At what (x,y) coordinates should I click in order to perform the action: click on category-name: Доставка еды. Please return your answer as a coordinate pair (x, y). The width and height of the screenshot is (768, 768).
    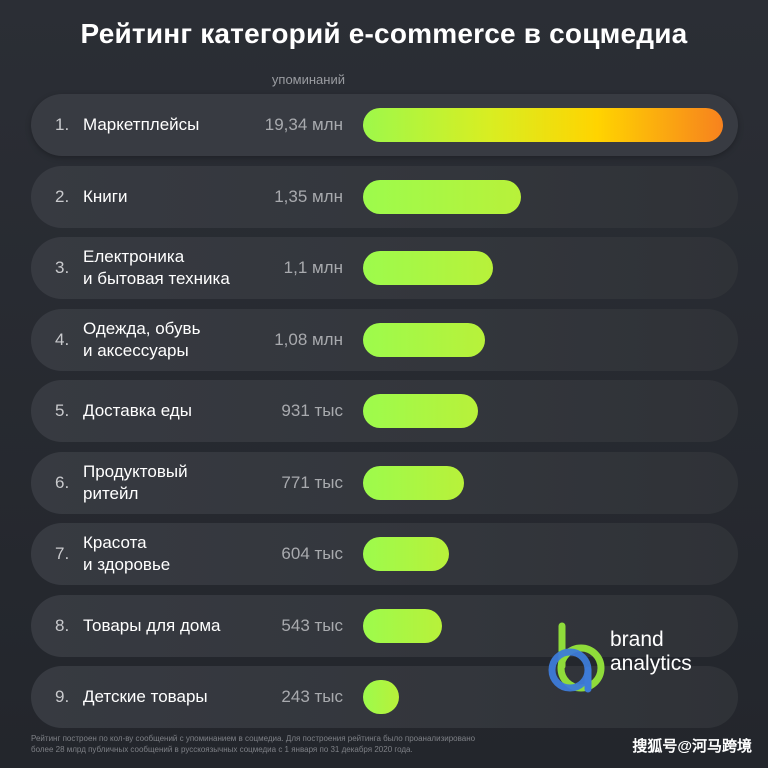
    Looking at the image, I should click on (173, 411).